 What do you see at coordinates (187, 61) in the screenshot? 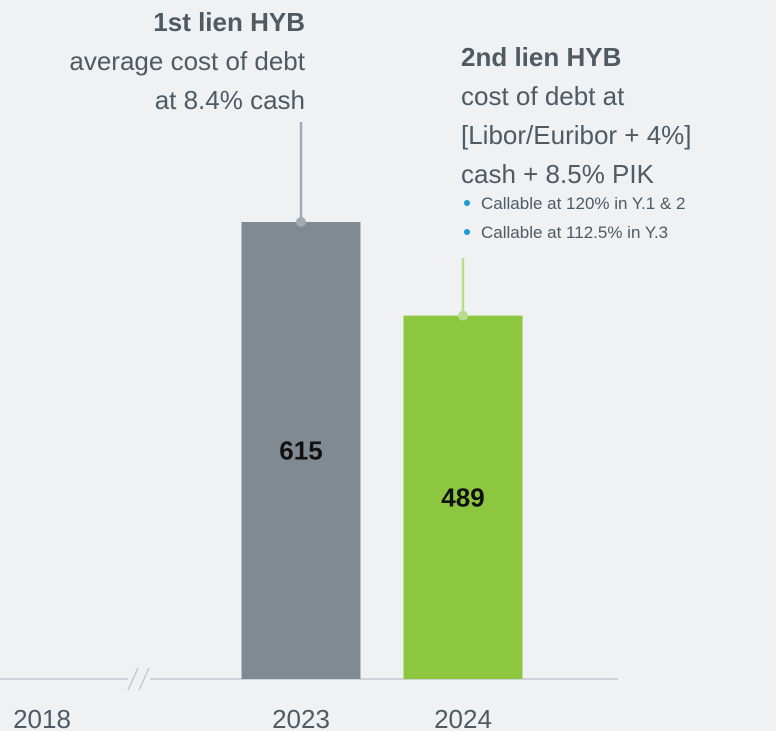
I see `annotation-line: average cost of debt` at bounding box center [187, 61].